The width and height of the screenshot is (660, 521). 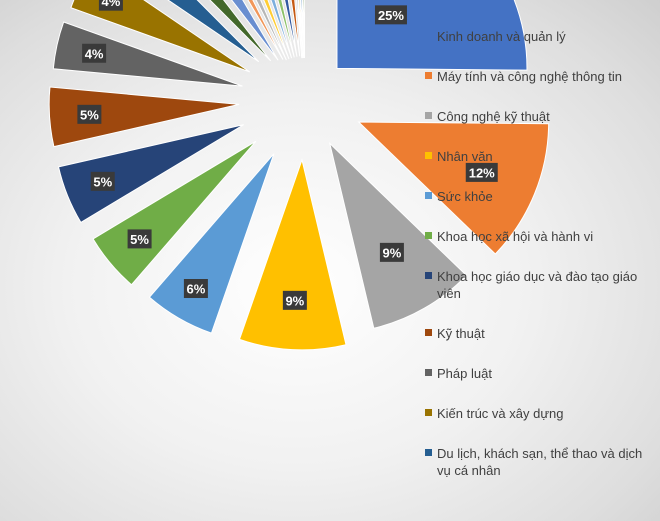 I want to click on legend-label: Sức khỏe, so click(x=465, y=196).